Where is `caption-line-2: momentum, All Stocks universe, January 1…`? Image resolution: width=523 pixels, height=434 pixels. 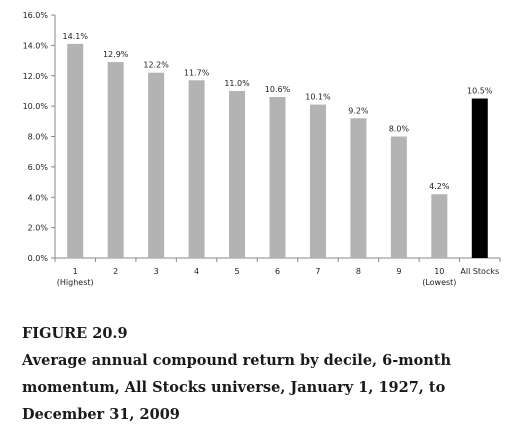
caption-line-2: momentum, All Stocks universe, January 1… is located at coordinates (234, 387).